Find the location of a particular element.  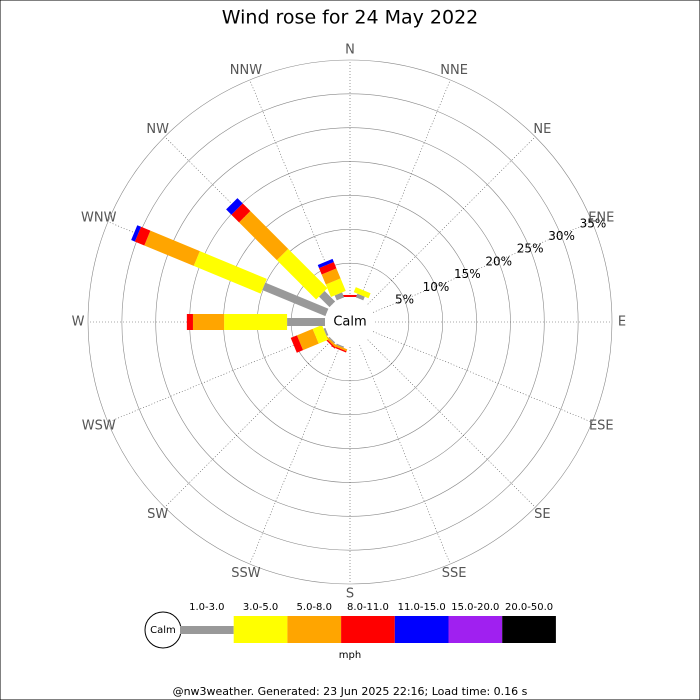

r-tick-label: 35% is located at coordinates (593, 223).